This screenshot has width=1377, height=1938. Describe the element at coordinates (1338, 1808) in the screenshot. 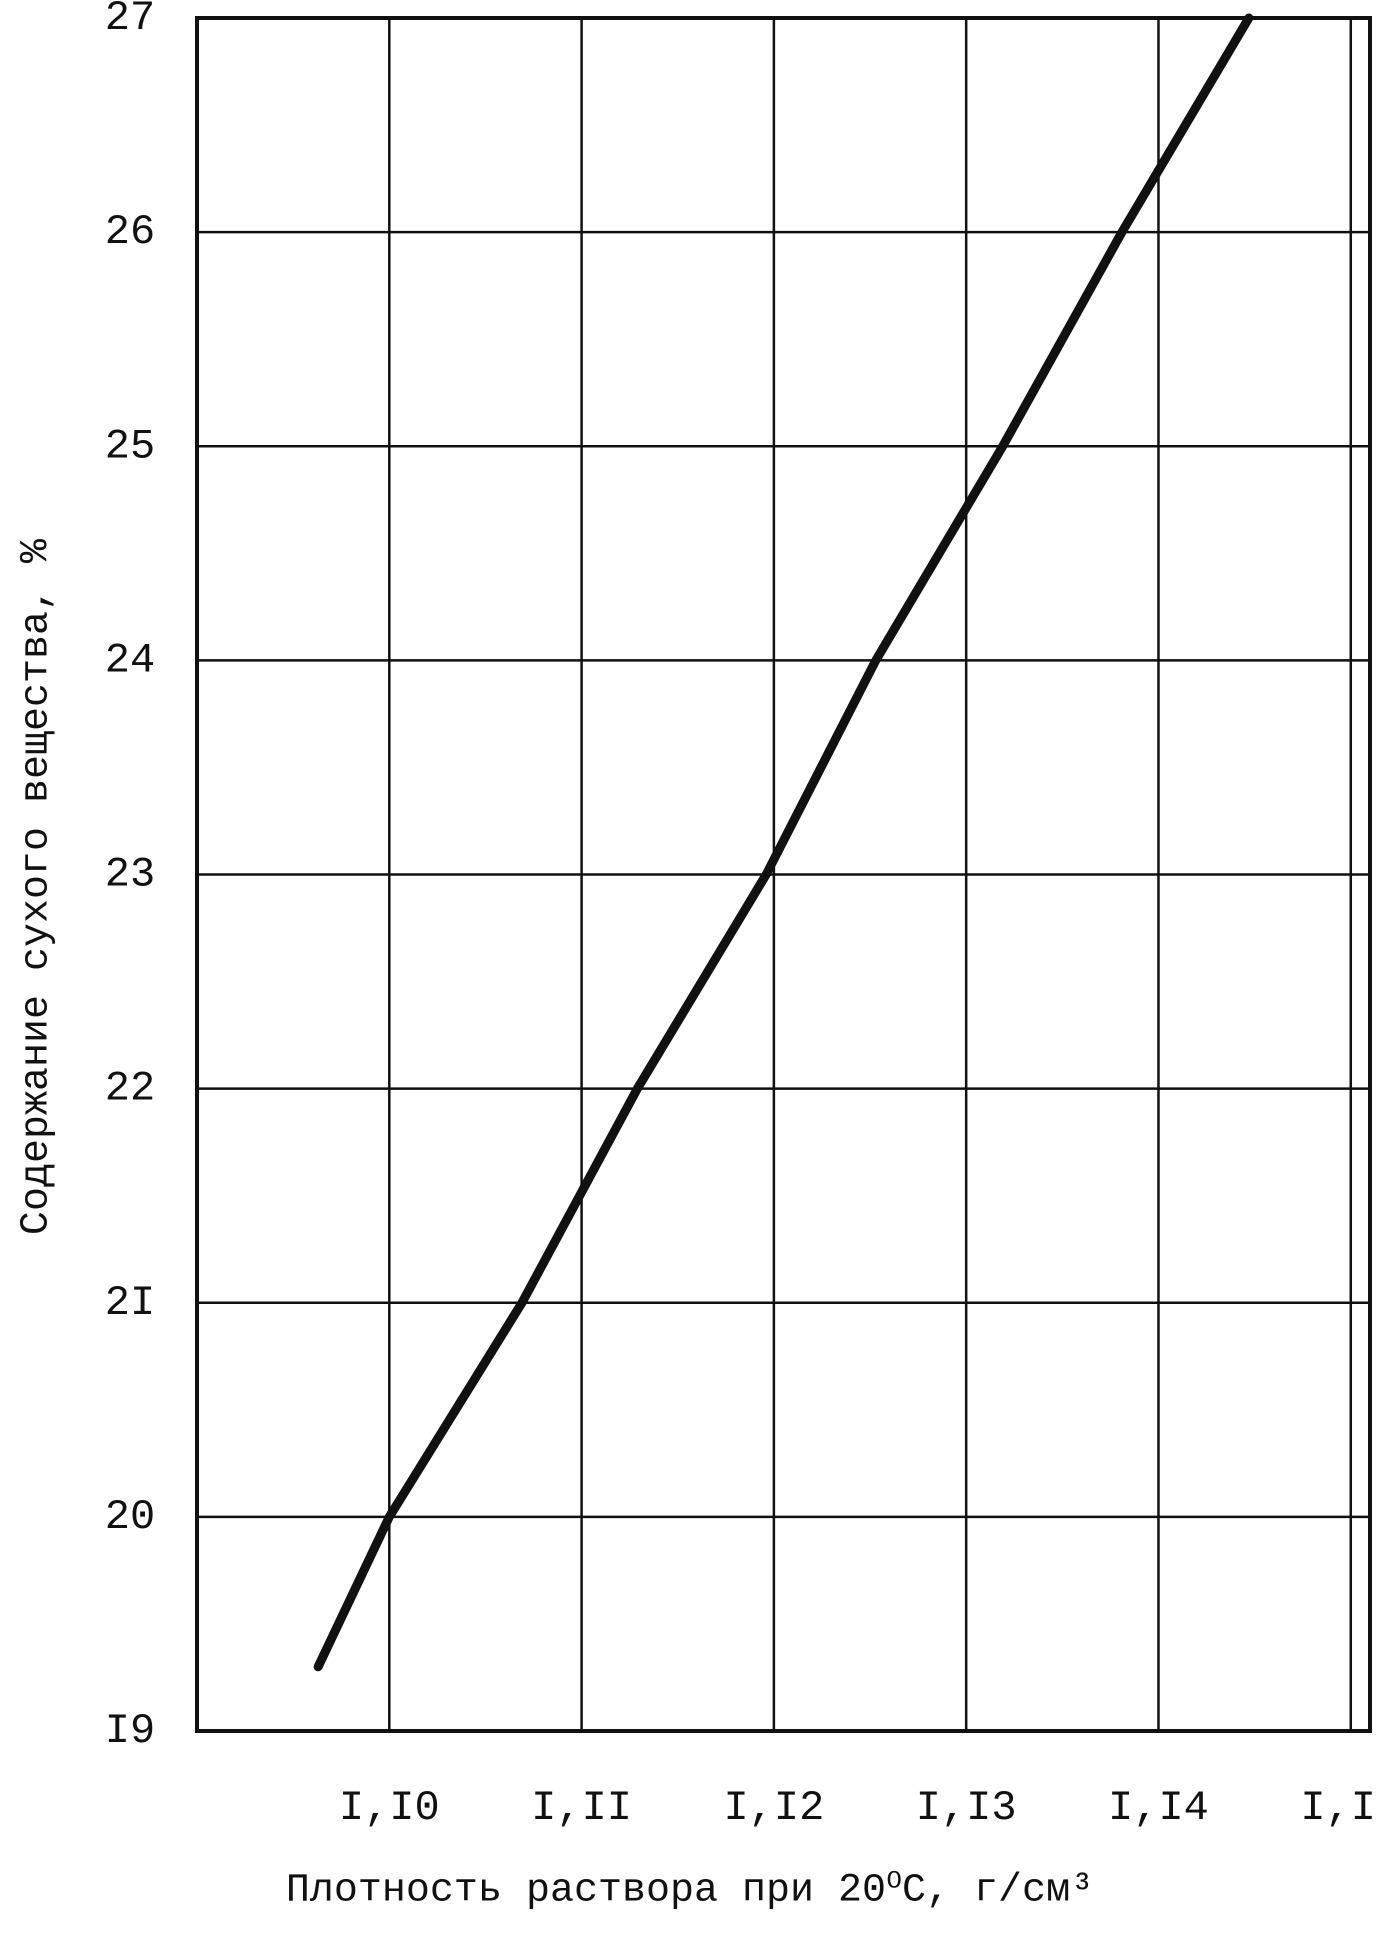

I see `x-tick-label: I,I5` at that location.